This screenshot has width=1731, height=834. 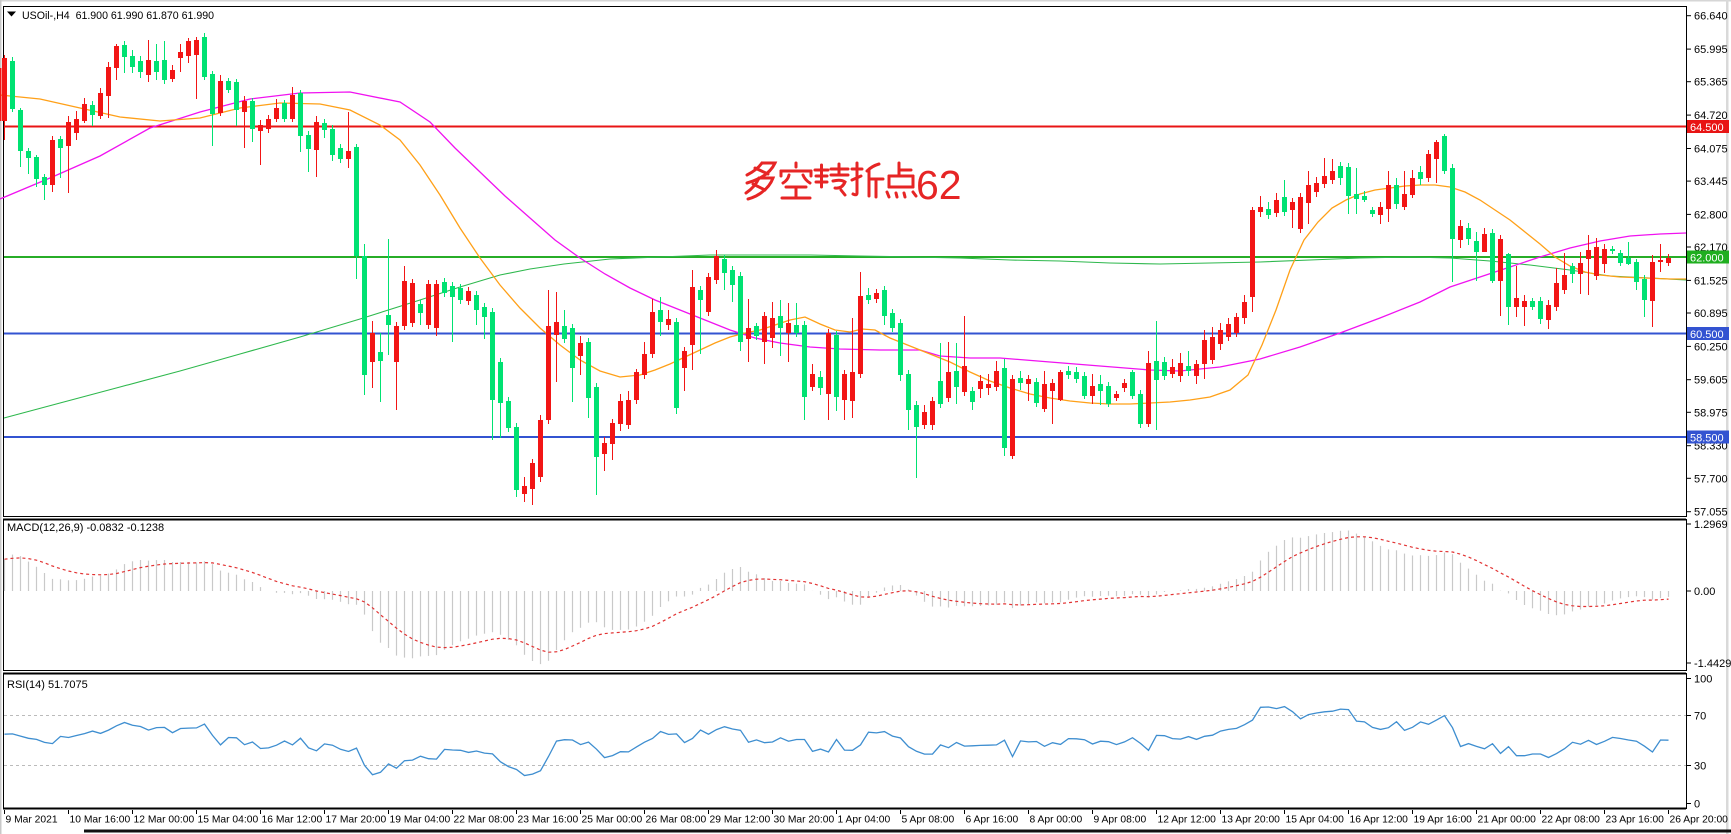 What do you see at coordinates (1315, 820) in the screenshot?
I see `svg-text: 15 Apr 04:00` at bounding box center [1315, 820].